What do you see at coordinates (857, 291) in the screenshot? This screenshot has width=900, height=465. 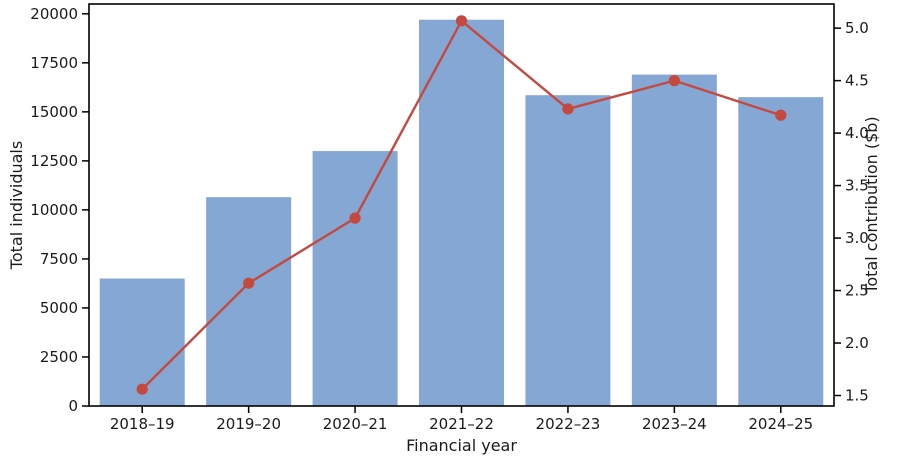 I see `y-right-tick-label: 2.5` at bounding box center [857, 291].